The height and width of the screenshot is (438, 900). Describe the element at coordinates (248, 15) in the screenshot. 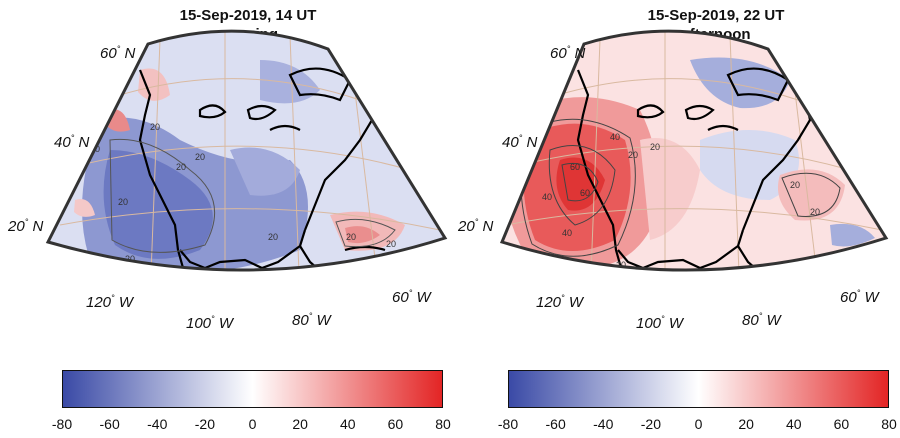

I see `panel-title-date: 15-Sep-2019, 14 UT` at that location.